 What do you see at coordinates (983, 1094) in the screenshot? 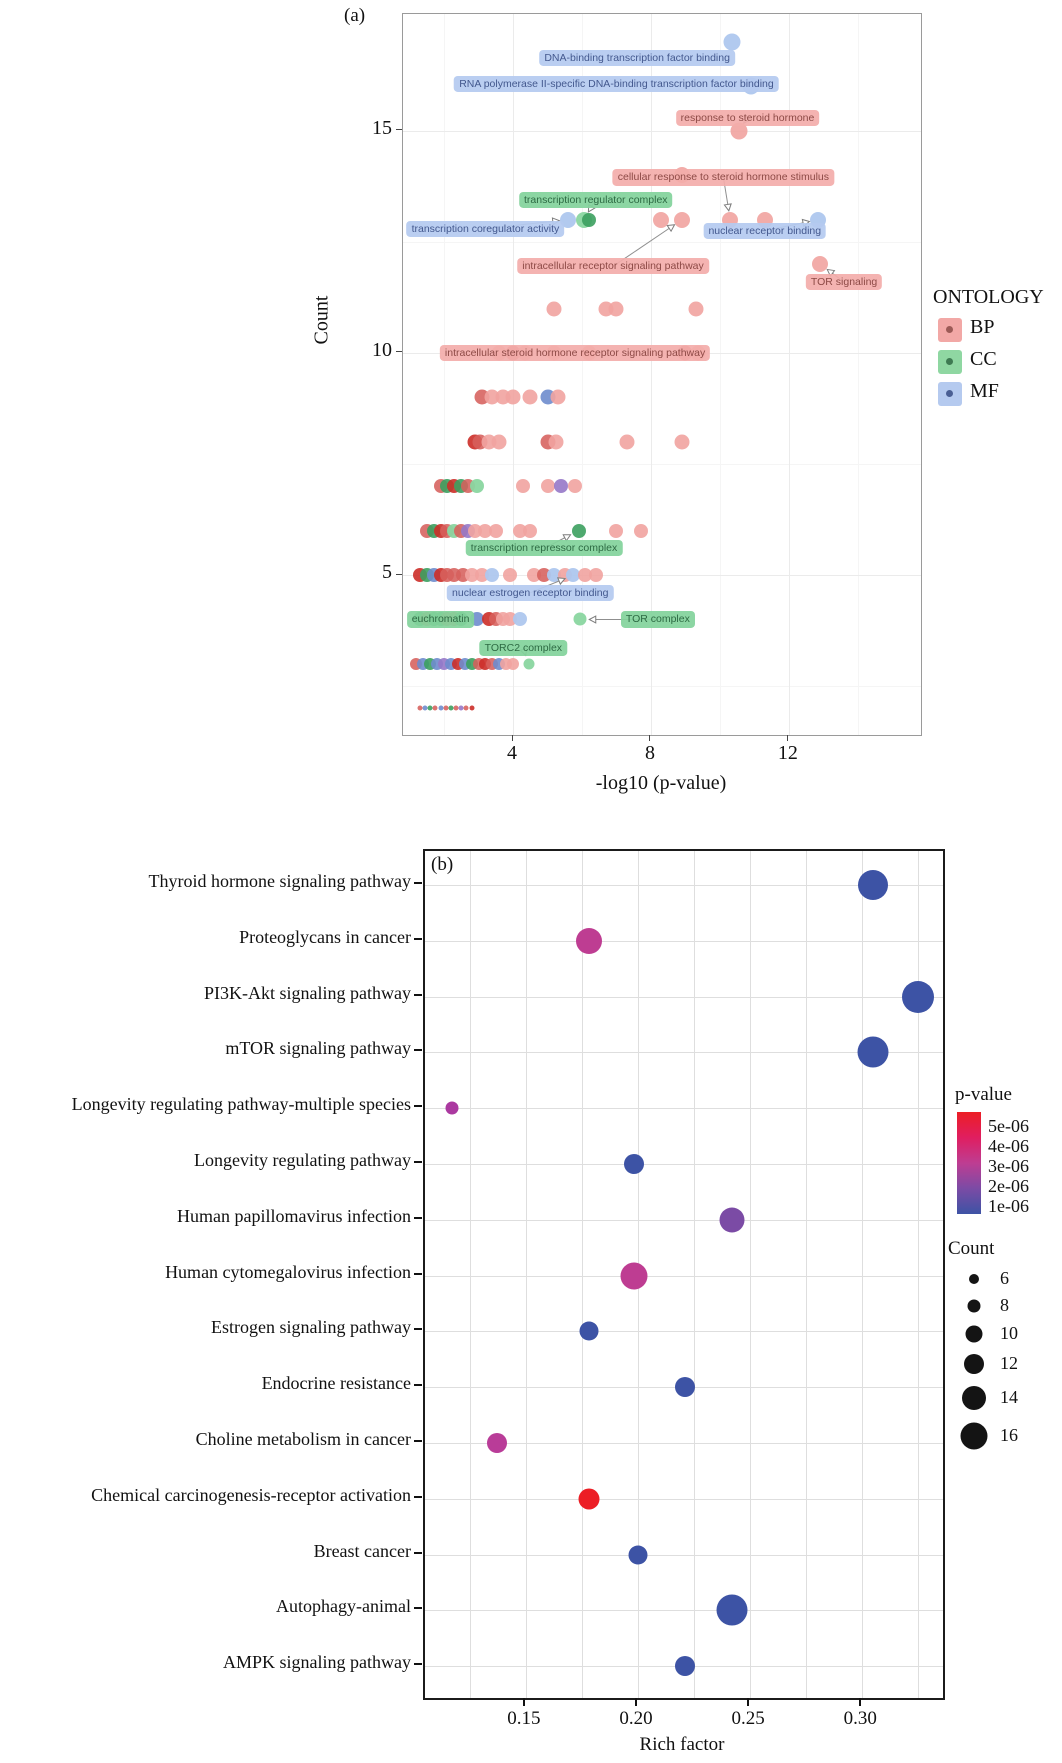
I see `pvalue-legend-title: p-value` at bounding box center [983, 1094].